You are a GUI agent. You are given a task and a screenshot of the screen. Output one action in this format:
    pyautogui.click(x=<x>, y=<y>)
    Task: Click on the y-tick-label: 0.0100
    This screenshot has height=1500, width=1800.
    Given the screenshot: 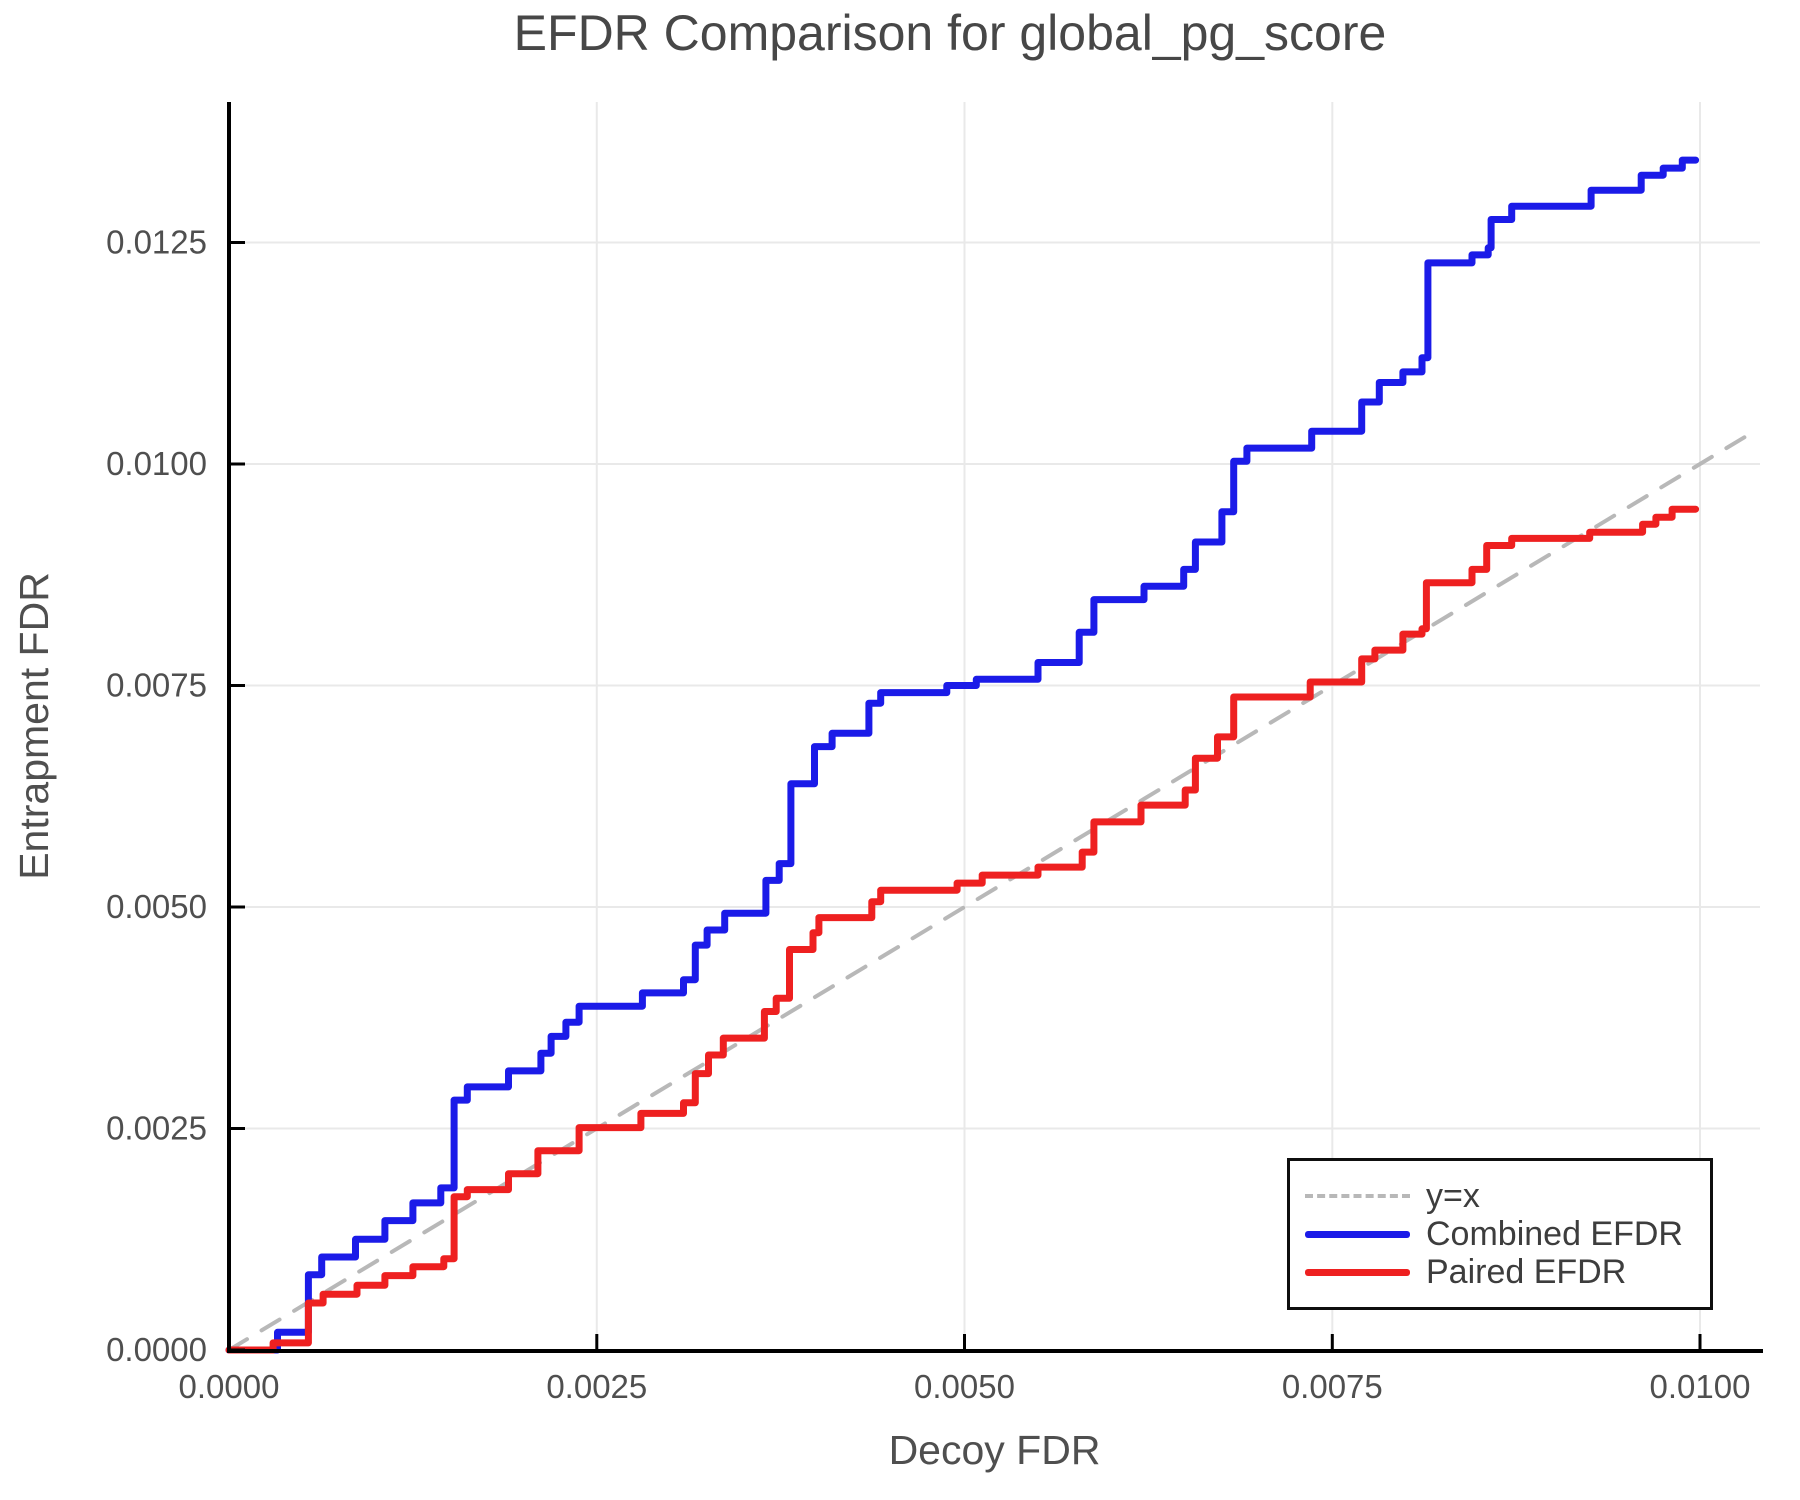 What is the action you would take?
    pyautogui.click(x=156, y=463)
    